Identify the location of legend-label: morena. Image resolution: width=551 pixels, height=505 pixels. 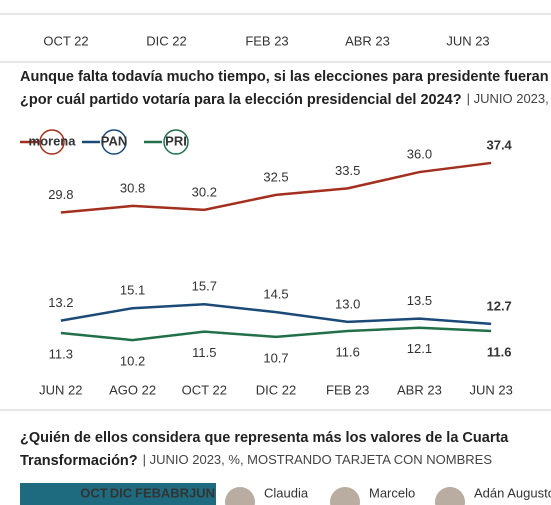
(53, 140).